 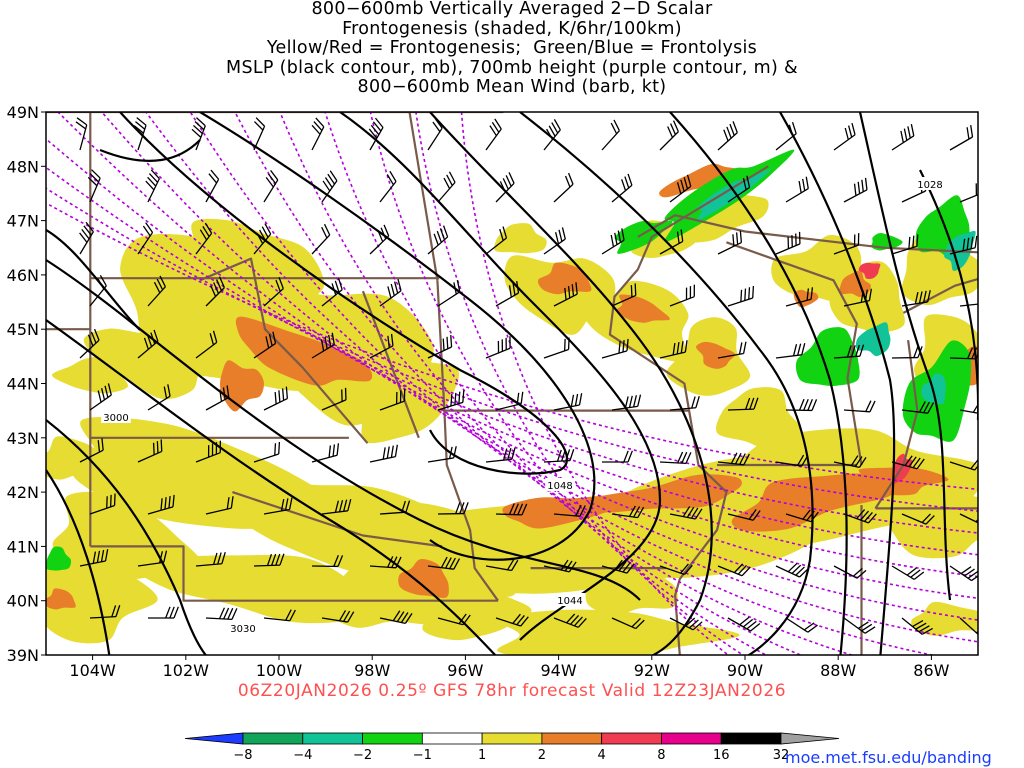 I want to click on credit-link: moe.met.fsu.edu/banding, so click(x=888, y=757).